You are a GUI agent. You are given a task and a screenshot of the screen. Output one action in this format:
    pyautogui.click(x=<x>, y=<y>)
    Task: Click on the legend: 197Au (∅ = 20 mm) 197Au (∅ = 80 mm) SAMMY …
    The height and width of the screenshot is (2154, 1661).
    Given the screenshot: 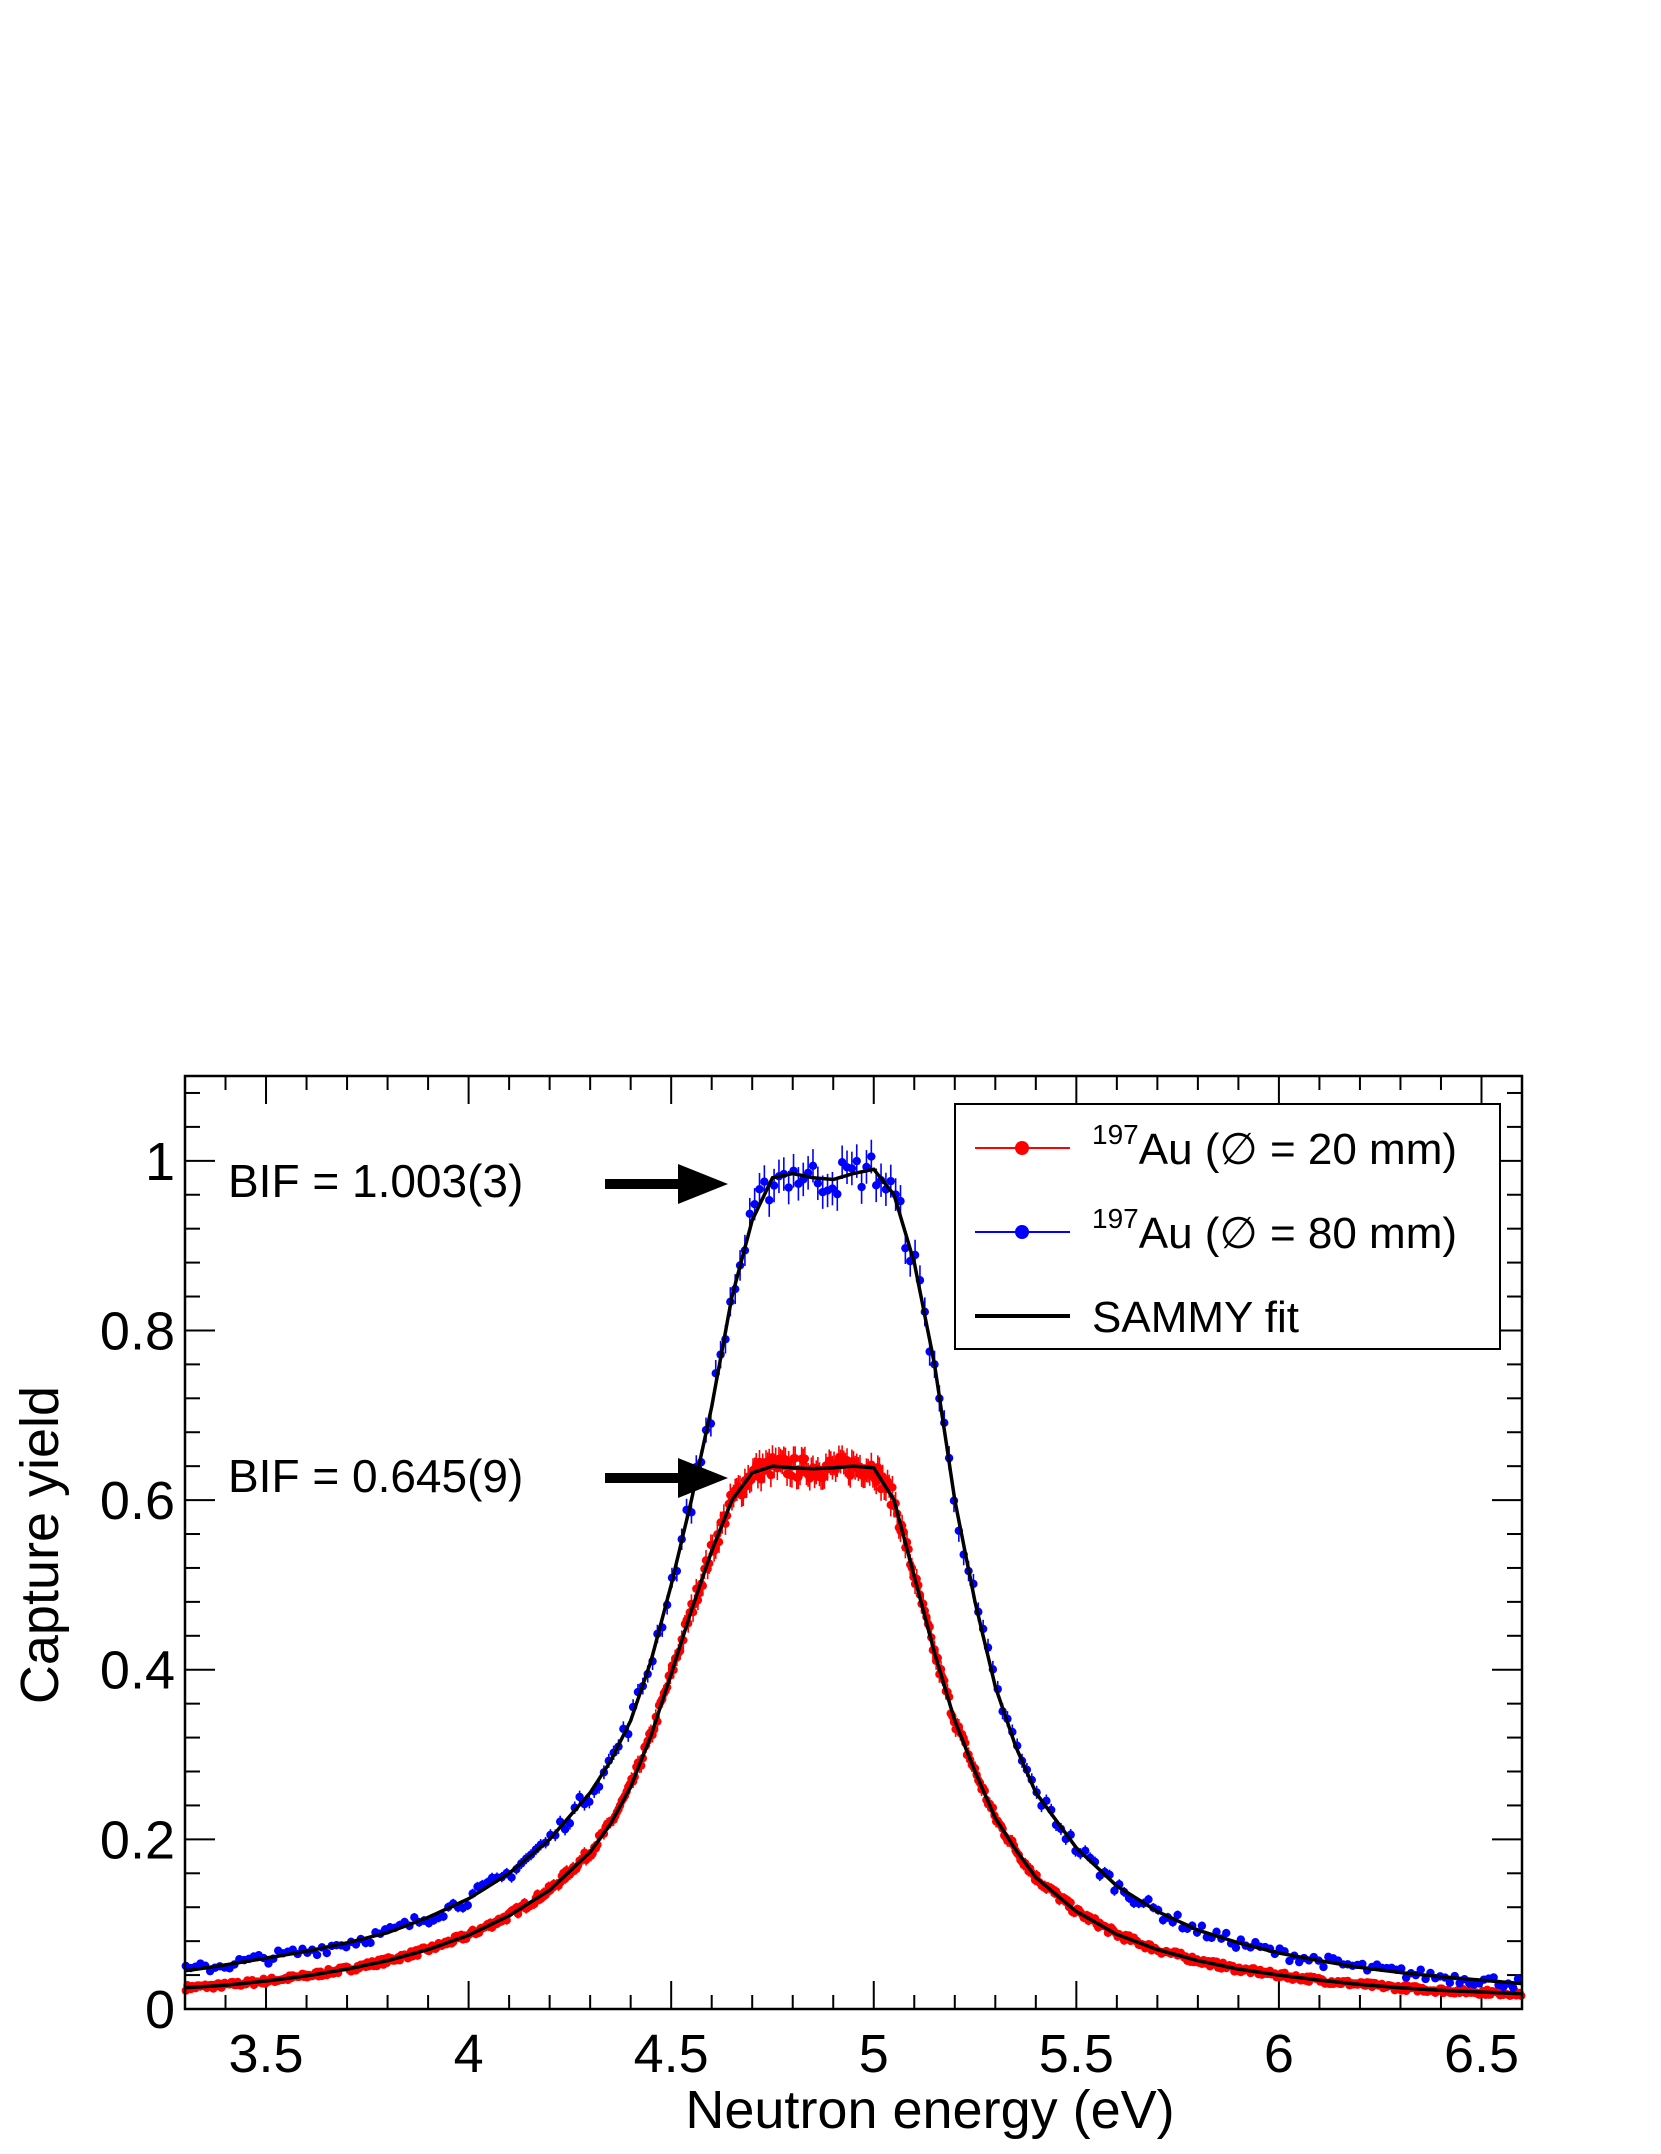 What is the action you would take?
    pyautogui.click(x=1227, y=1226)
    